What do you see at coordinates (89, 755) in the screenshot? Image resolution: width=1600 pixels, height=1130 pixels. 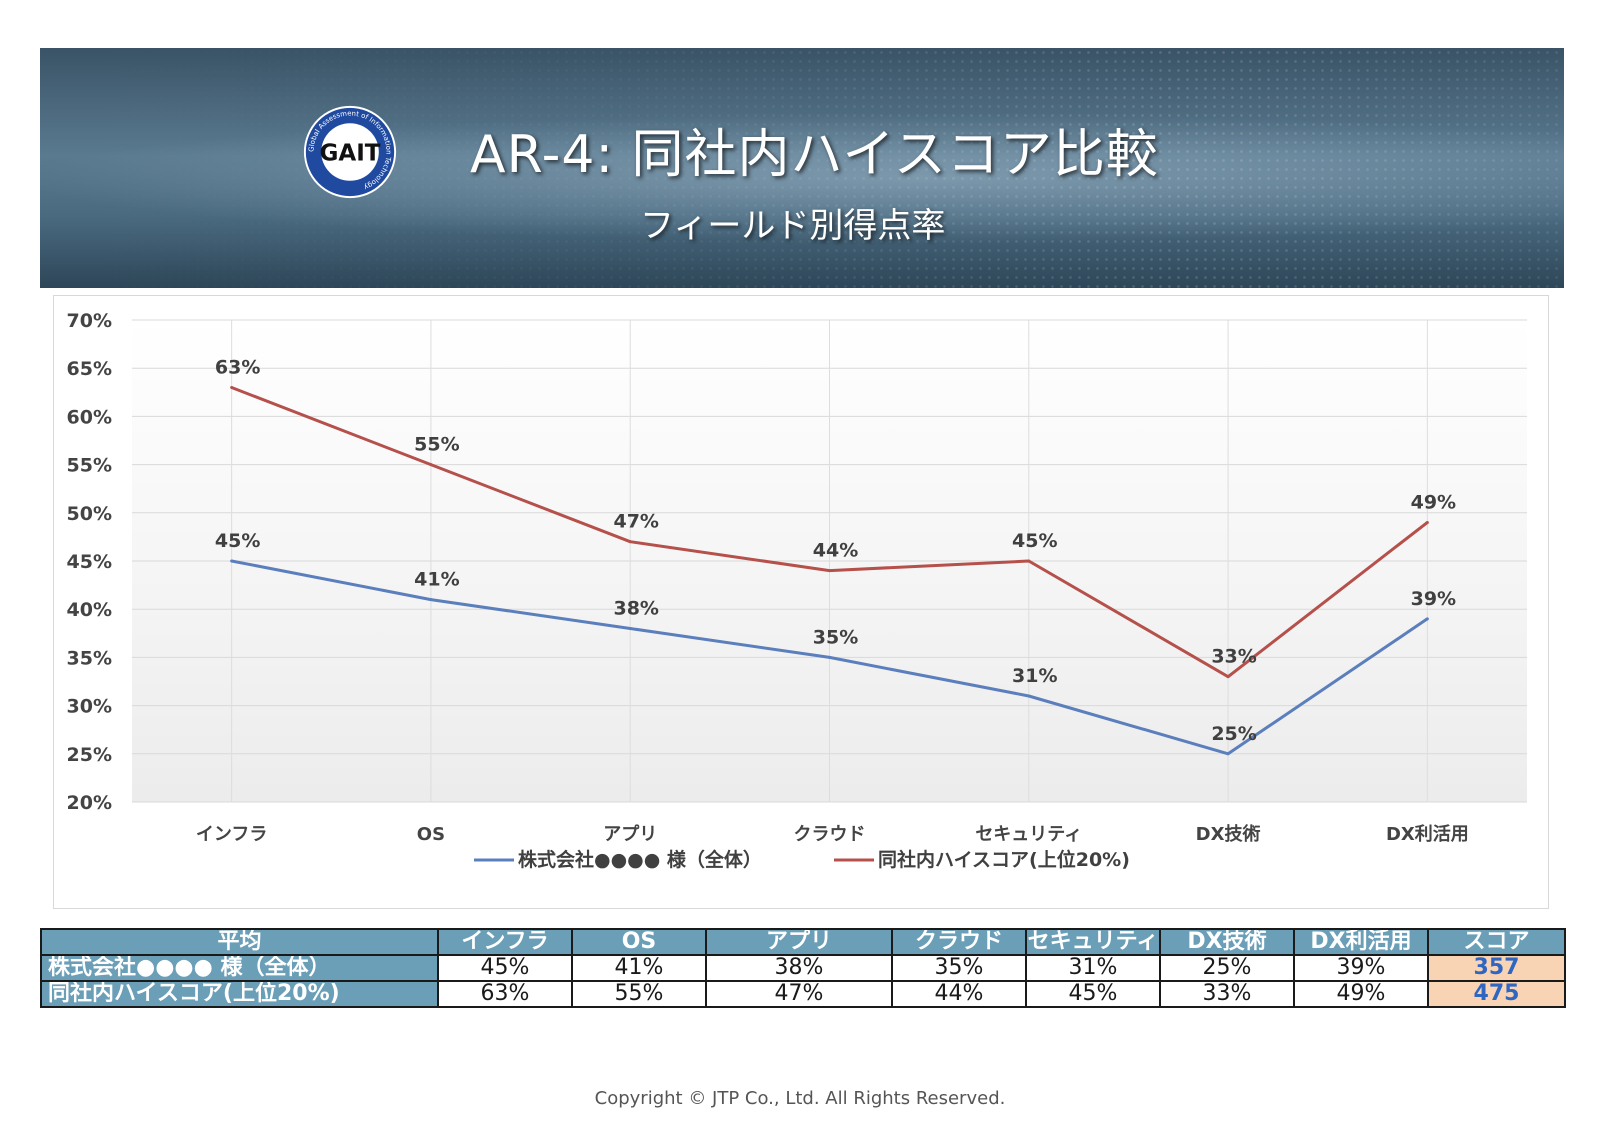 I see `y-tick-label: 25%` at bounding box center [89, 755].